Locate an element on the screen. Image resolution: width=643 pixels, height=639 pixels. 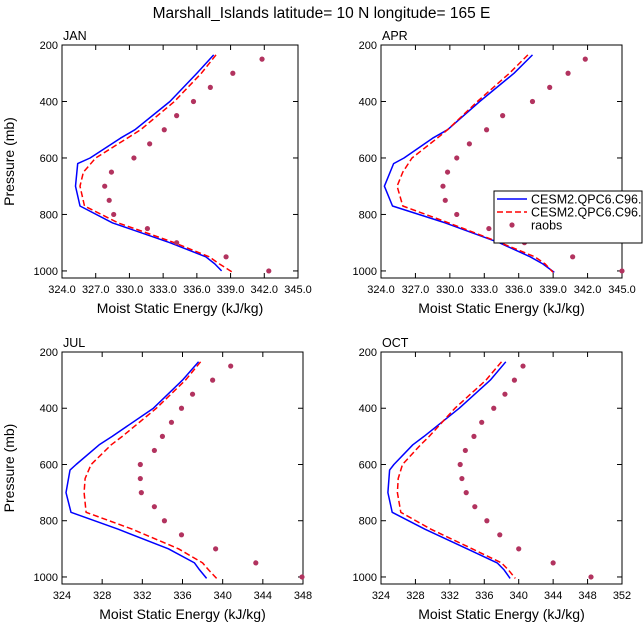
x-tick-label: 324.0 is located at coordinates (62, 290).